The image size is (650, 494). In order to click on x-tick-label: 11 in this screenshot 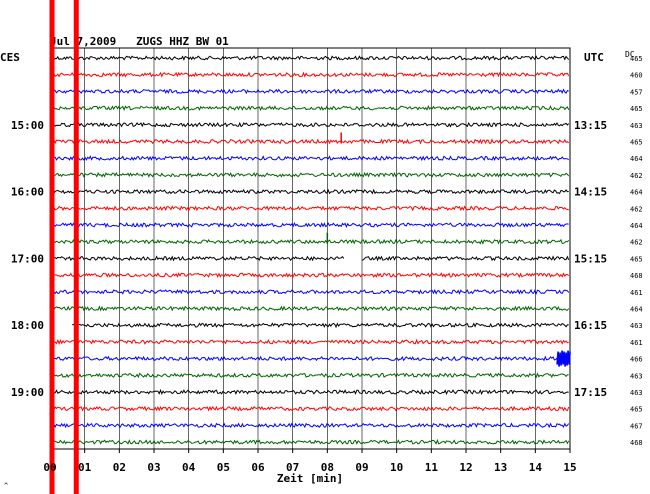, I will do `click(432, 467)`.